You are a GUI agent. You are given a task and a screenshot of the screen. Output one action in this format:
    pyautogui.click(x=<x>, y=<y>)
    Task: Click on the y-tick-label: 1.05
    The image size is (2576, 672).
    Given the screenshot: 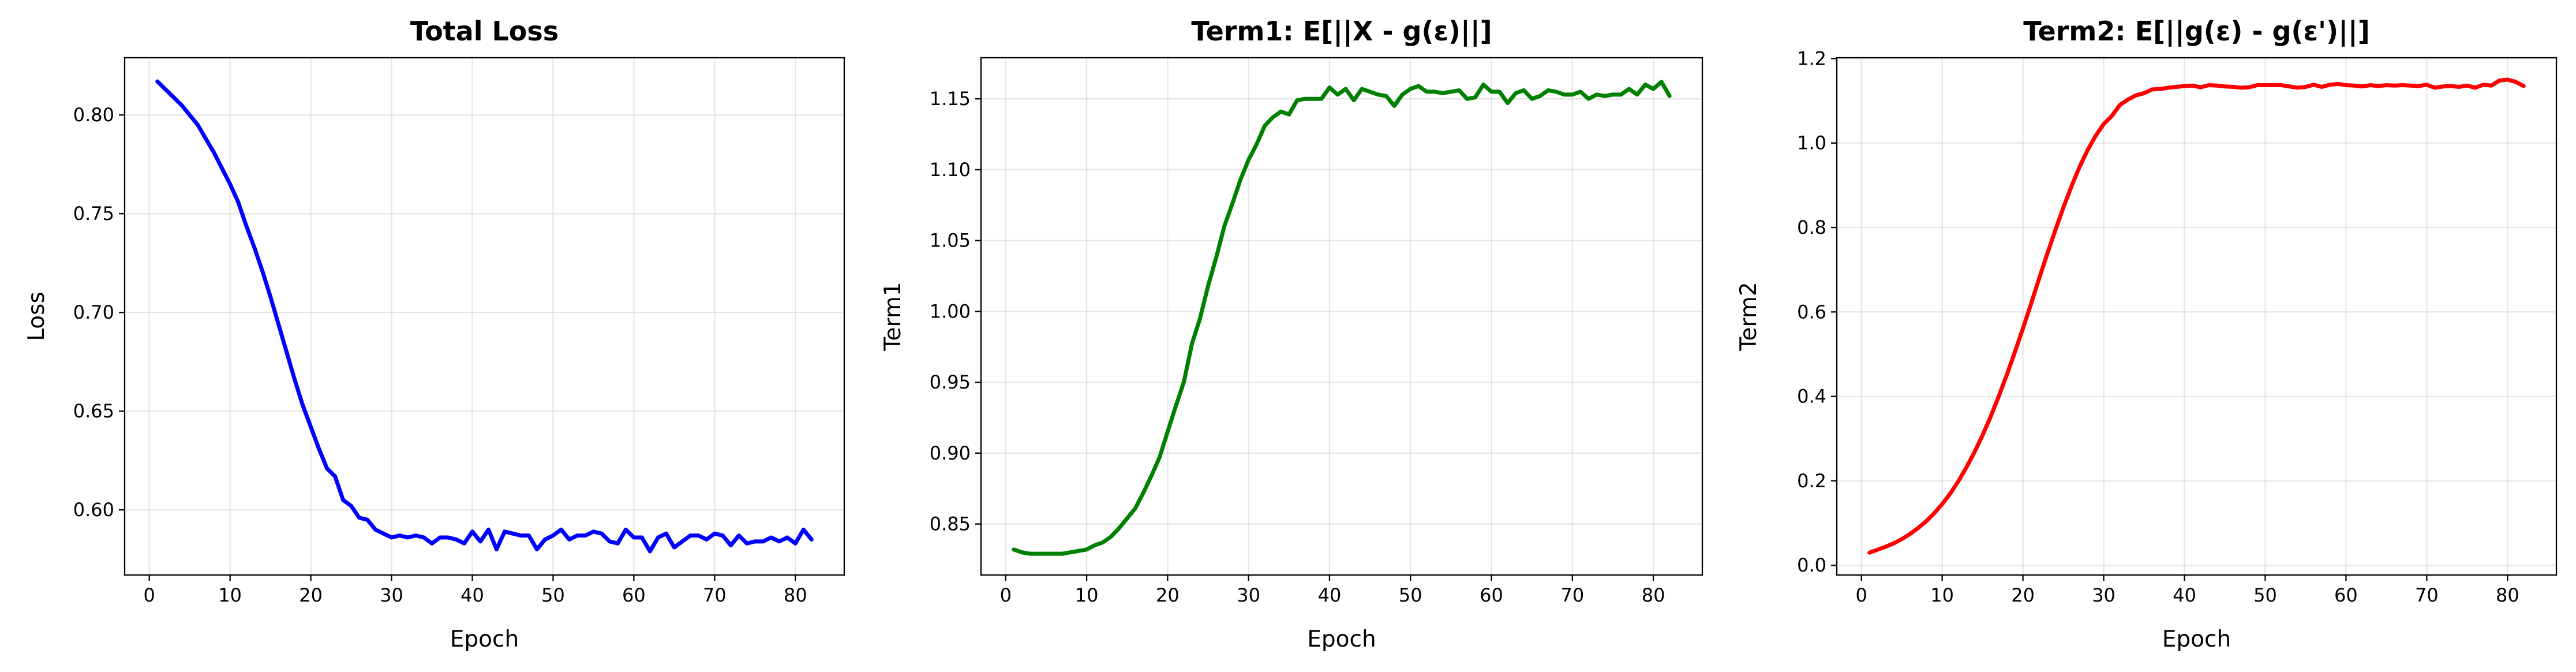 What is the action you would take?
    pyautogui.click(x=951, y=241)
    